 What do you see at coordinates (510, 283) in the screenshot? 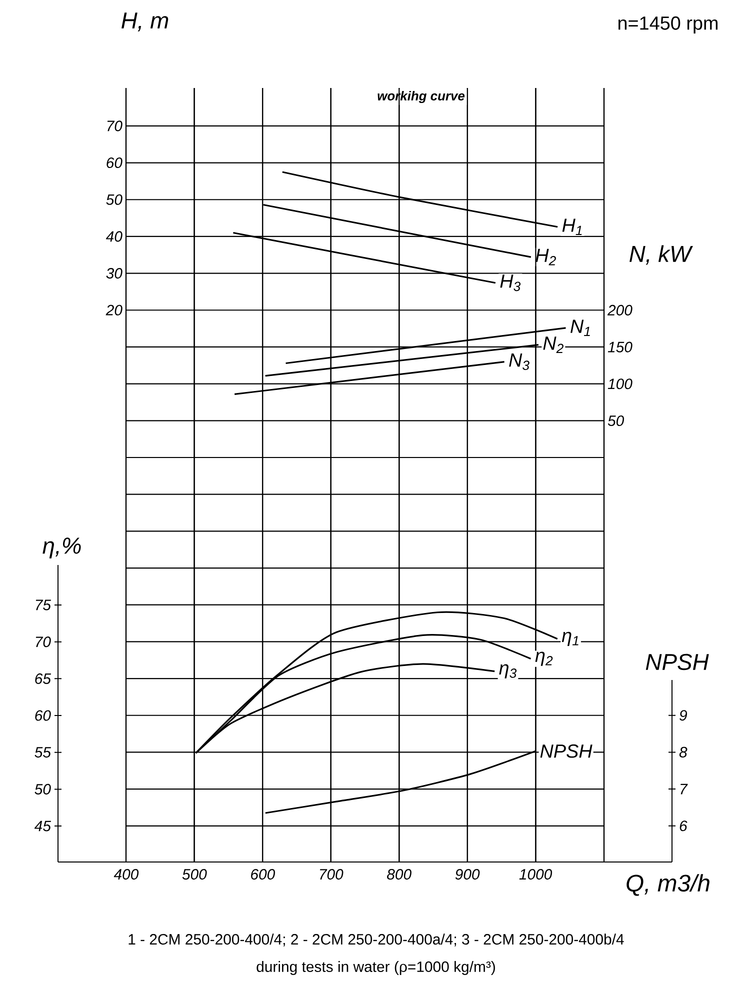
I see `series-label: H$_{3}$` at bounding box center [510, 283].